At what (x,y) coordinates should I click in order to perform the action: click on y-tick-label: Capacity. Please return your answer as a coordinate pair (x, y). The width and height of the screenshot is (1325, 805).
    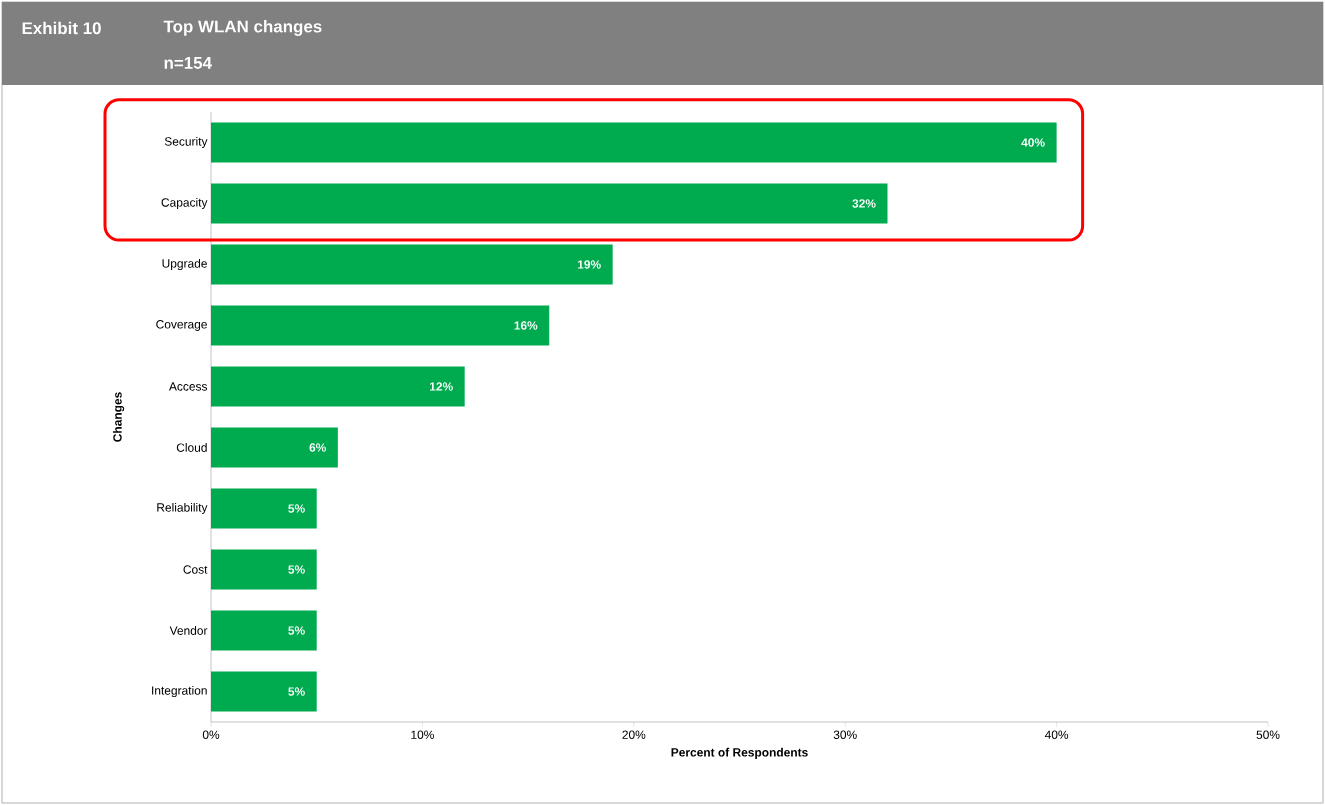
    Looking at the image, I should click on (184, 203).